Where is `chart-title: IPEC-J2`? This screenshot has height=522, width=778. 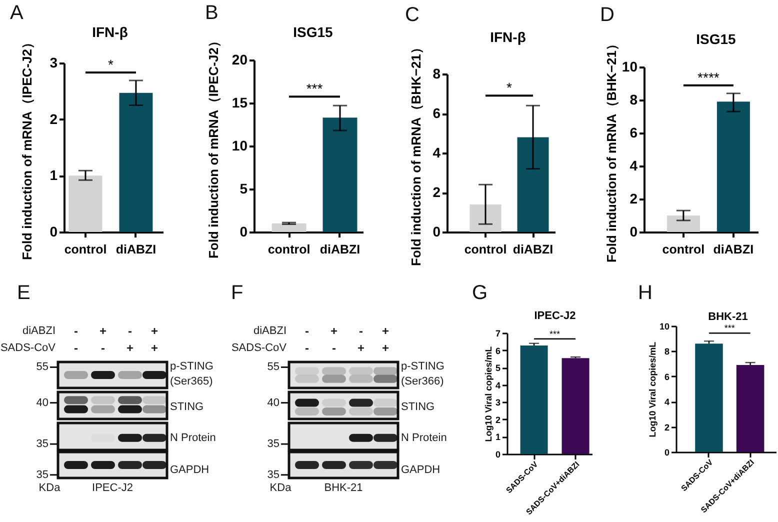 chart-title: IPEC-J2 is located at coordinates (555, 316).